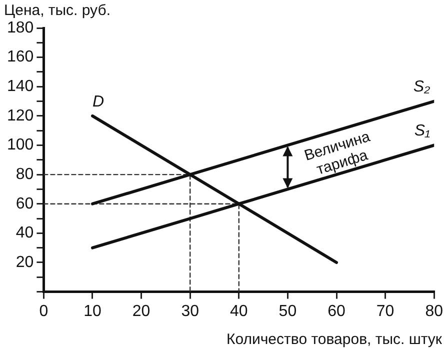  What do you see at coordinates (57, 10) in the screenshot?
I see `y-axis-title: Цена, тыс. руб.` at bounding box center [57, 10].